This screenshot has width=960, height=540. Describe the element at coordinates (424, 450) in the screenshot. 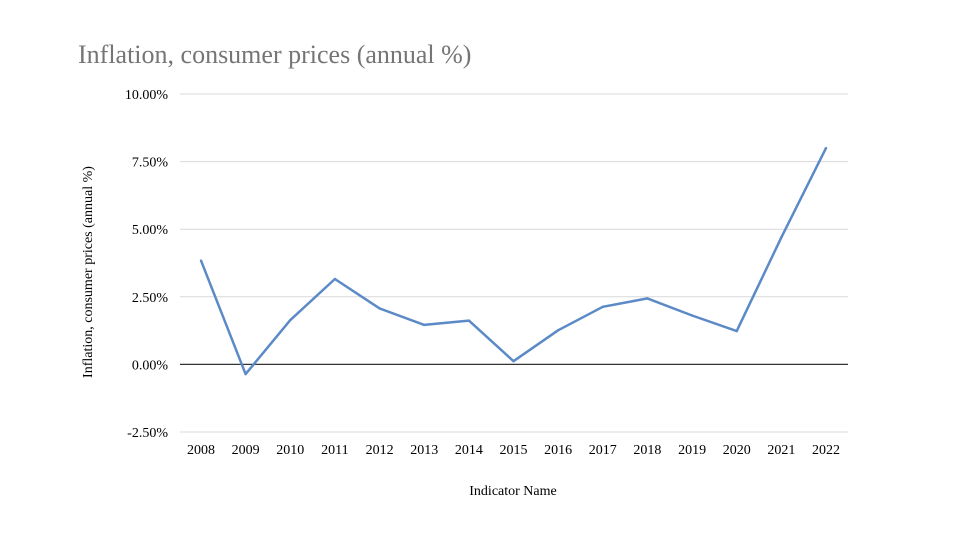

I see `x-tick-label: 2013` at that location.